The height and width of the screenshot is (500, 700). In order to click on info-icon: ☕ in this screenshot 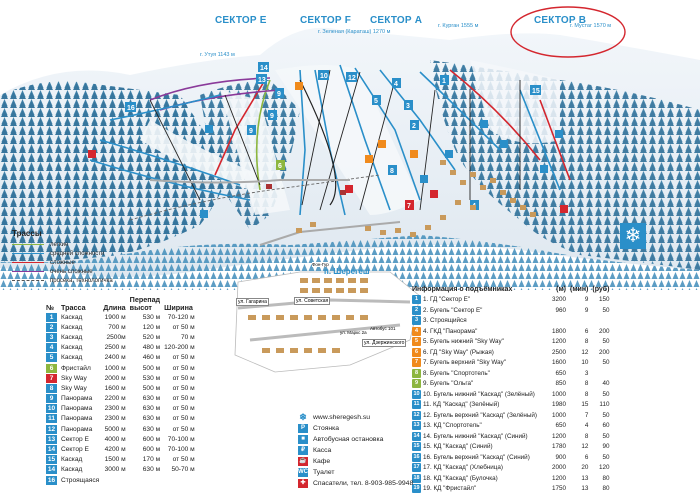, I will do `click(303, 461)`.